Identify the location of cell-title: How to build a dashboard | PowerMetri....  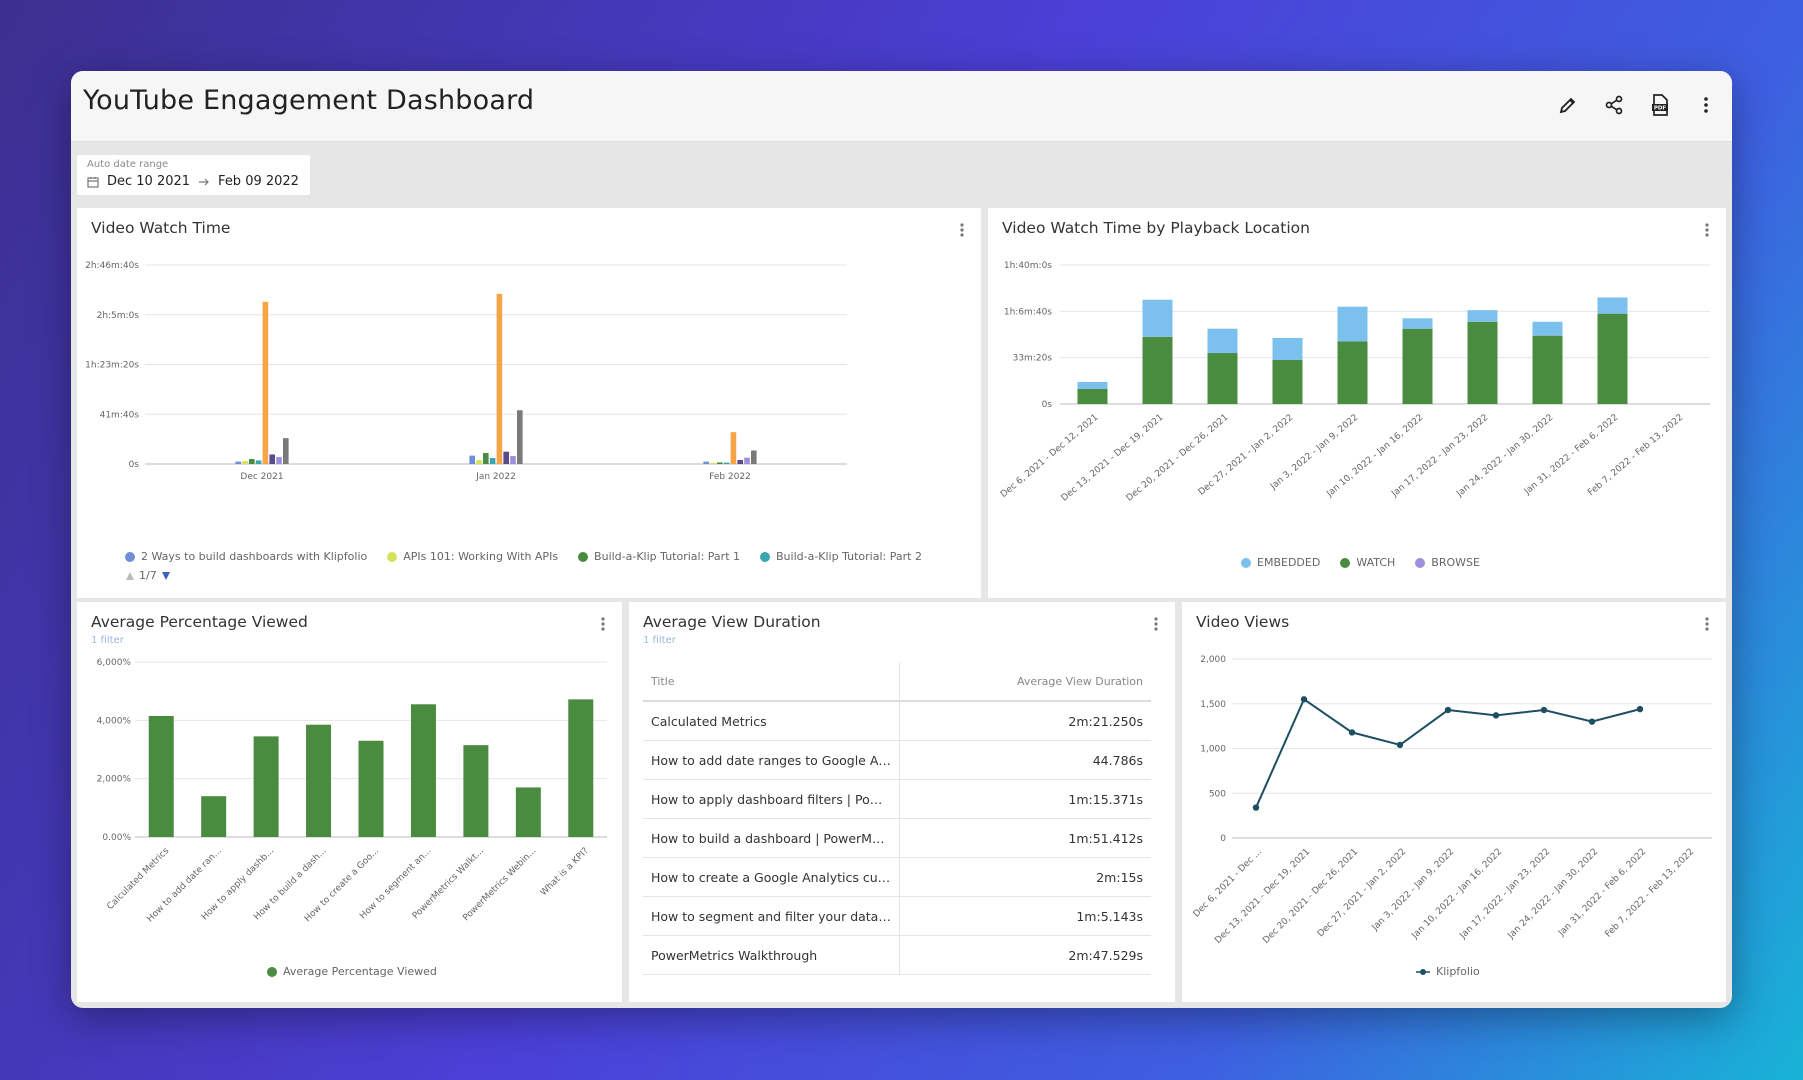
(771, 838).